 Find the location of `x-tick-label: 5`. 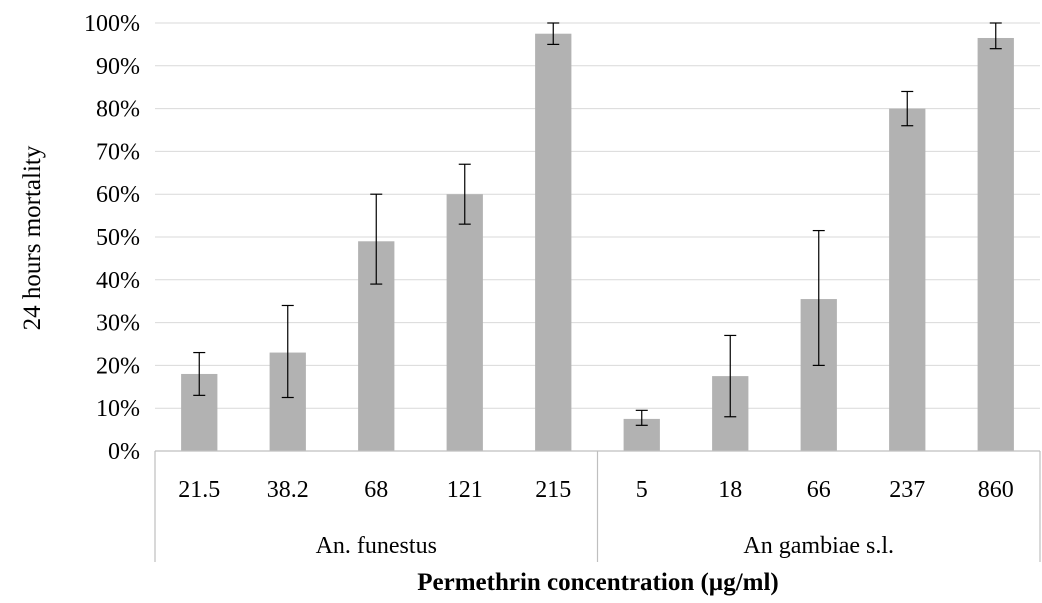

x-tick-label: 5 is located at coordinates (642, 490).